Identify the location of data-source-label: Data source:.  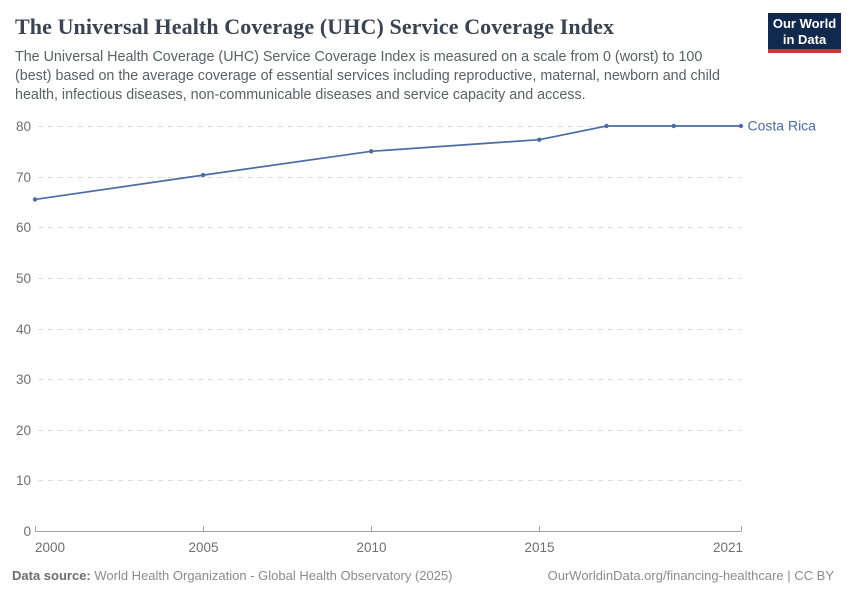
(51, 575).